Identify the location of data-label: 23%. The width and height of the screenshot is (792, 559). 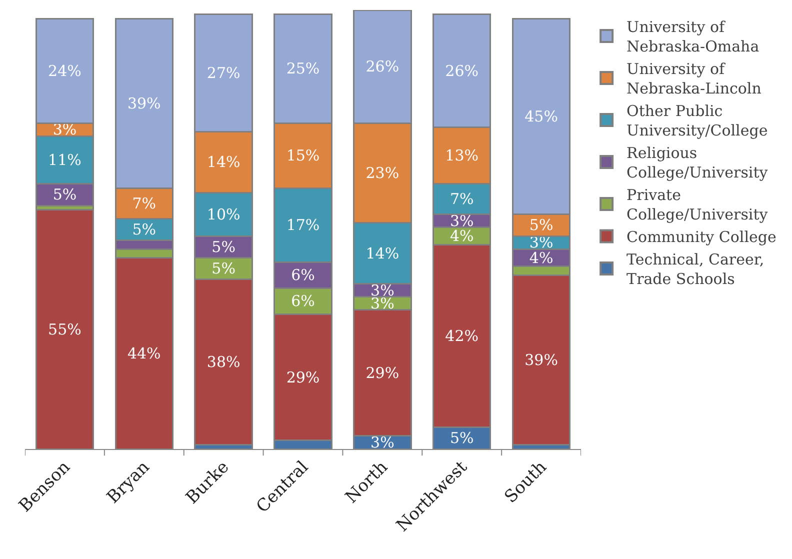
(383, 173).